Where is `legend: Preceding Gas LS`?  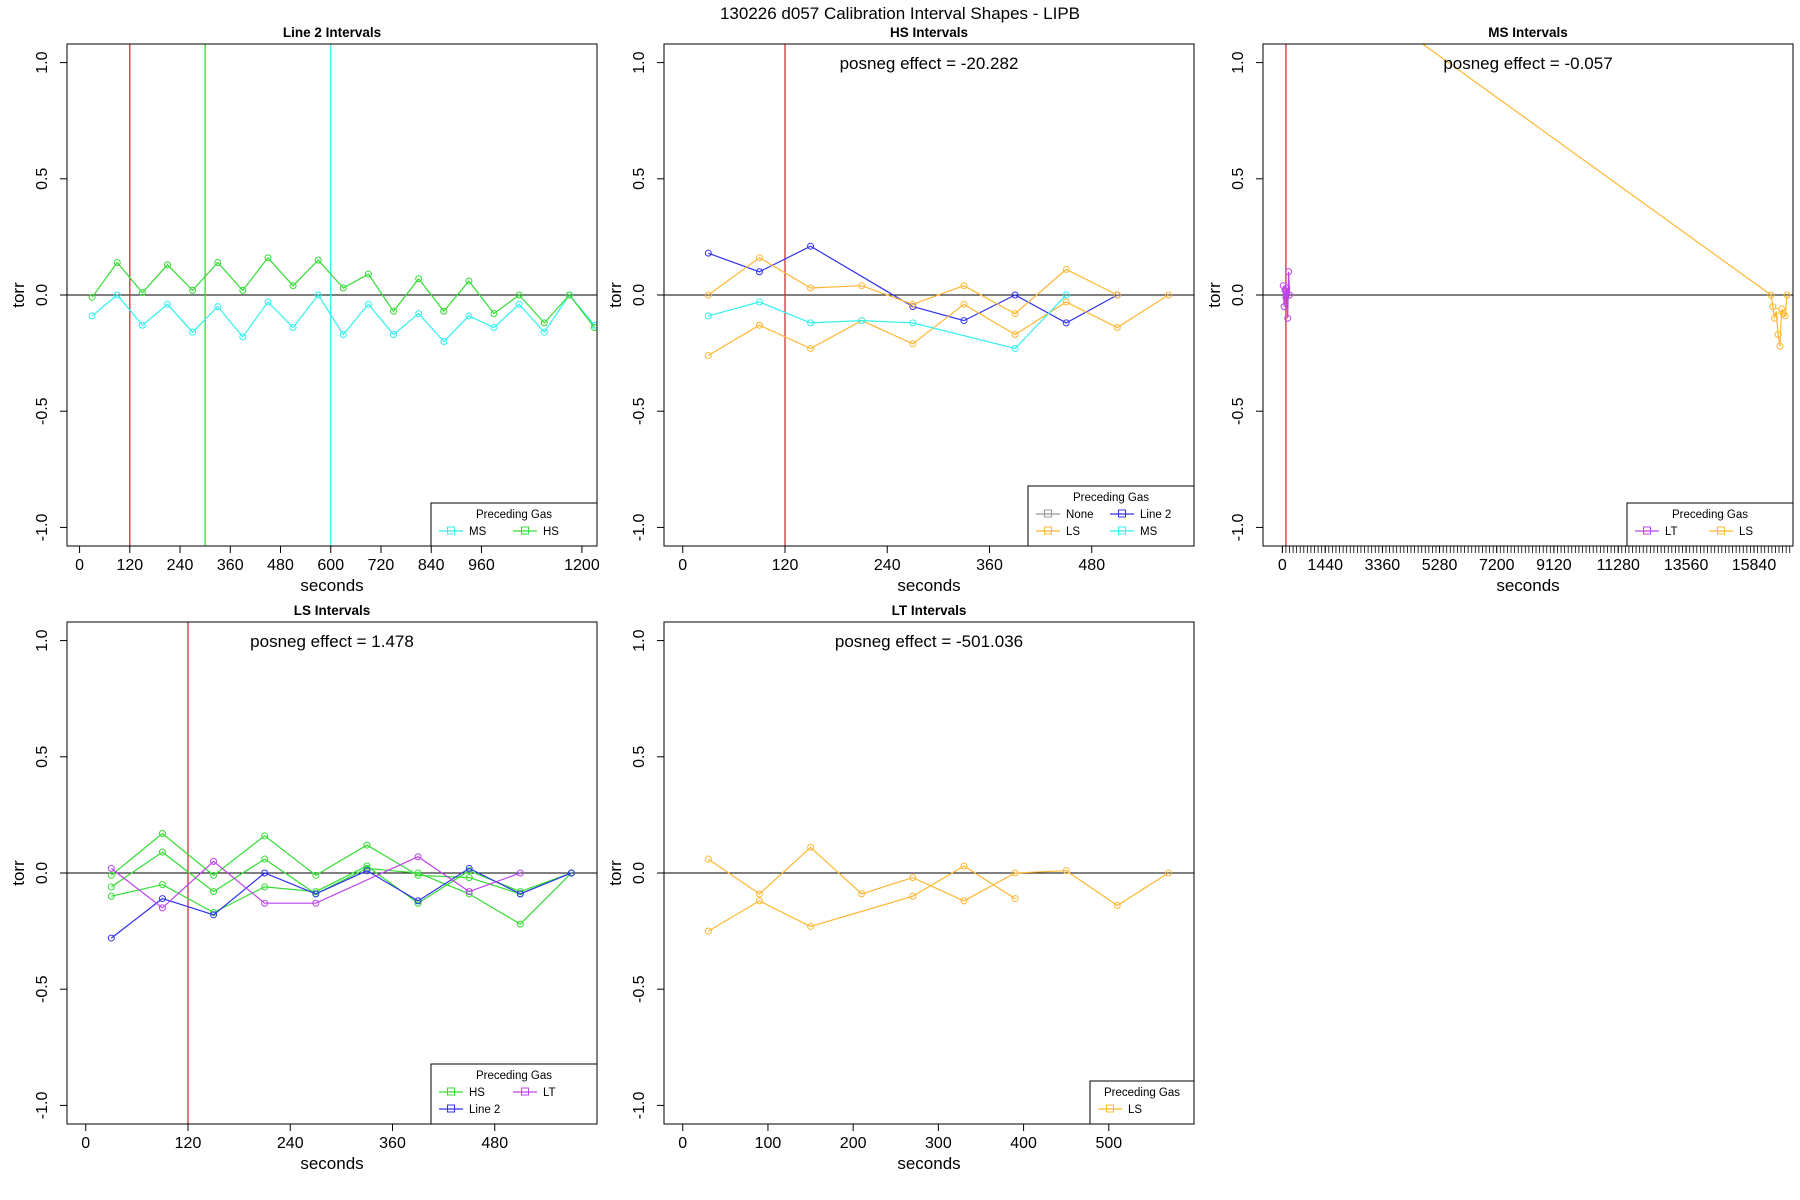 legend: Preceding Gas LS is located at coordinates (1142, 1102).